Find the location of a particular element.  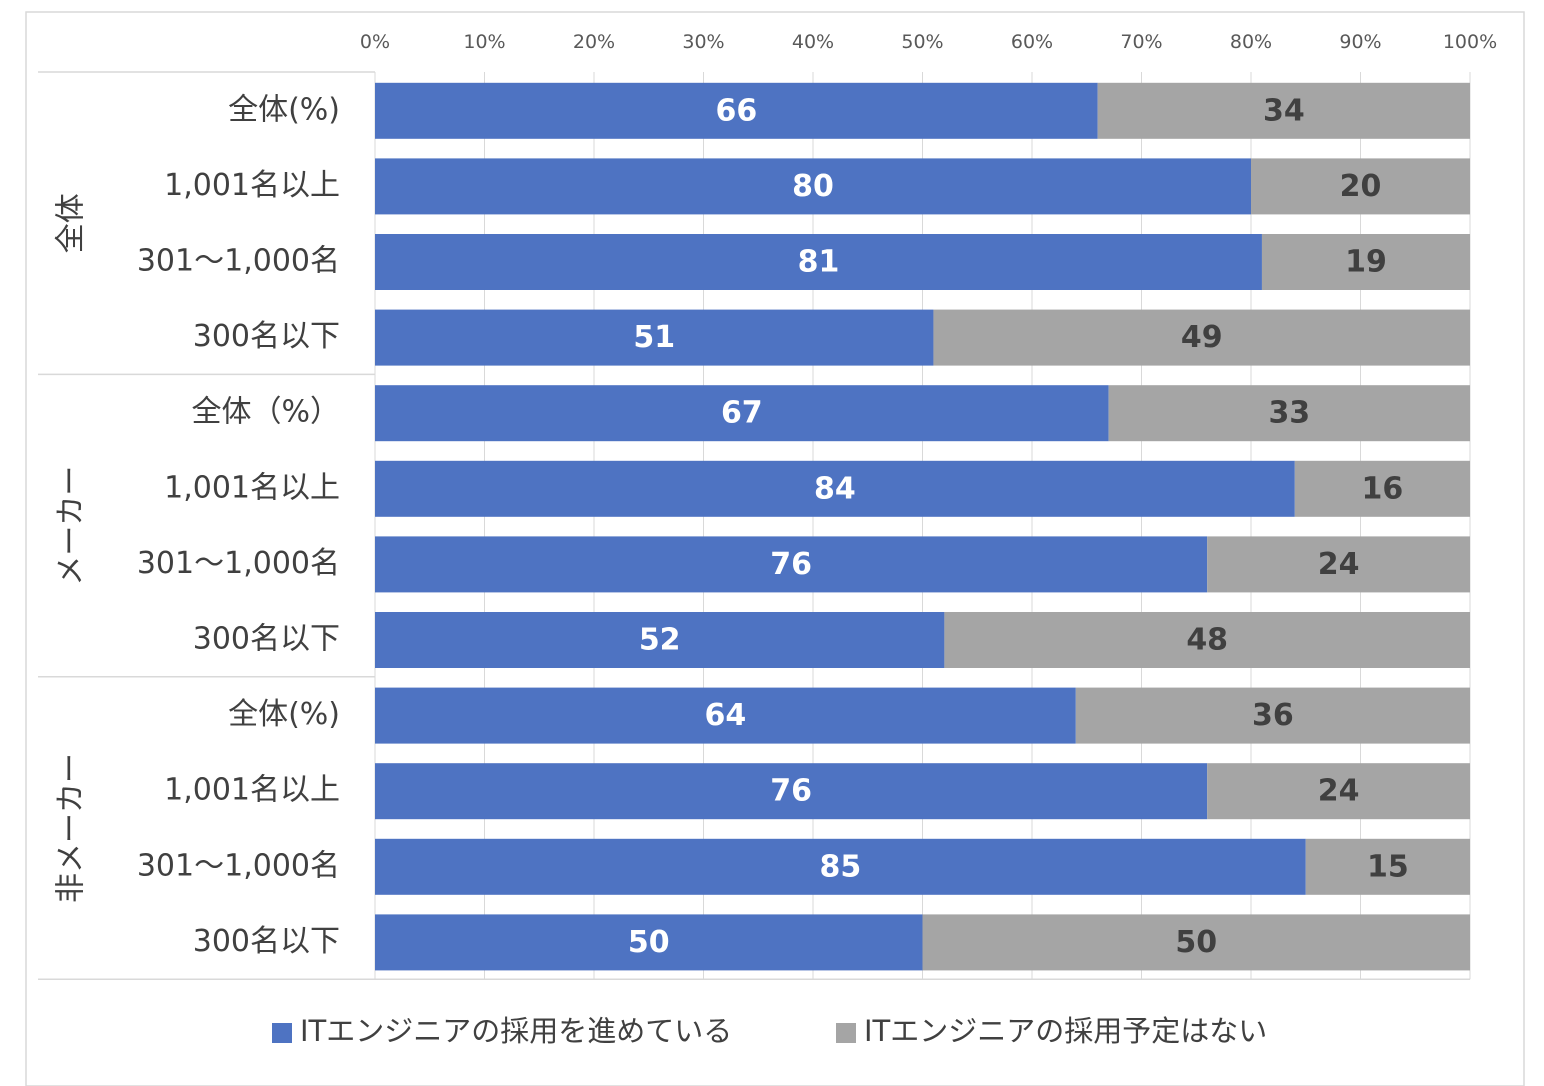

data-label: 51 is located at coordinates (654, 337).